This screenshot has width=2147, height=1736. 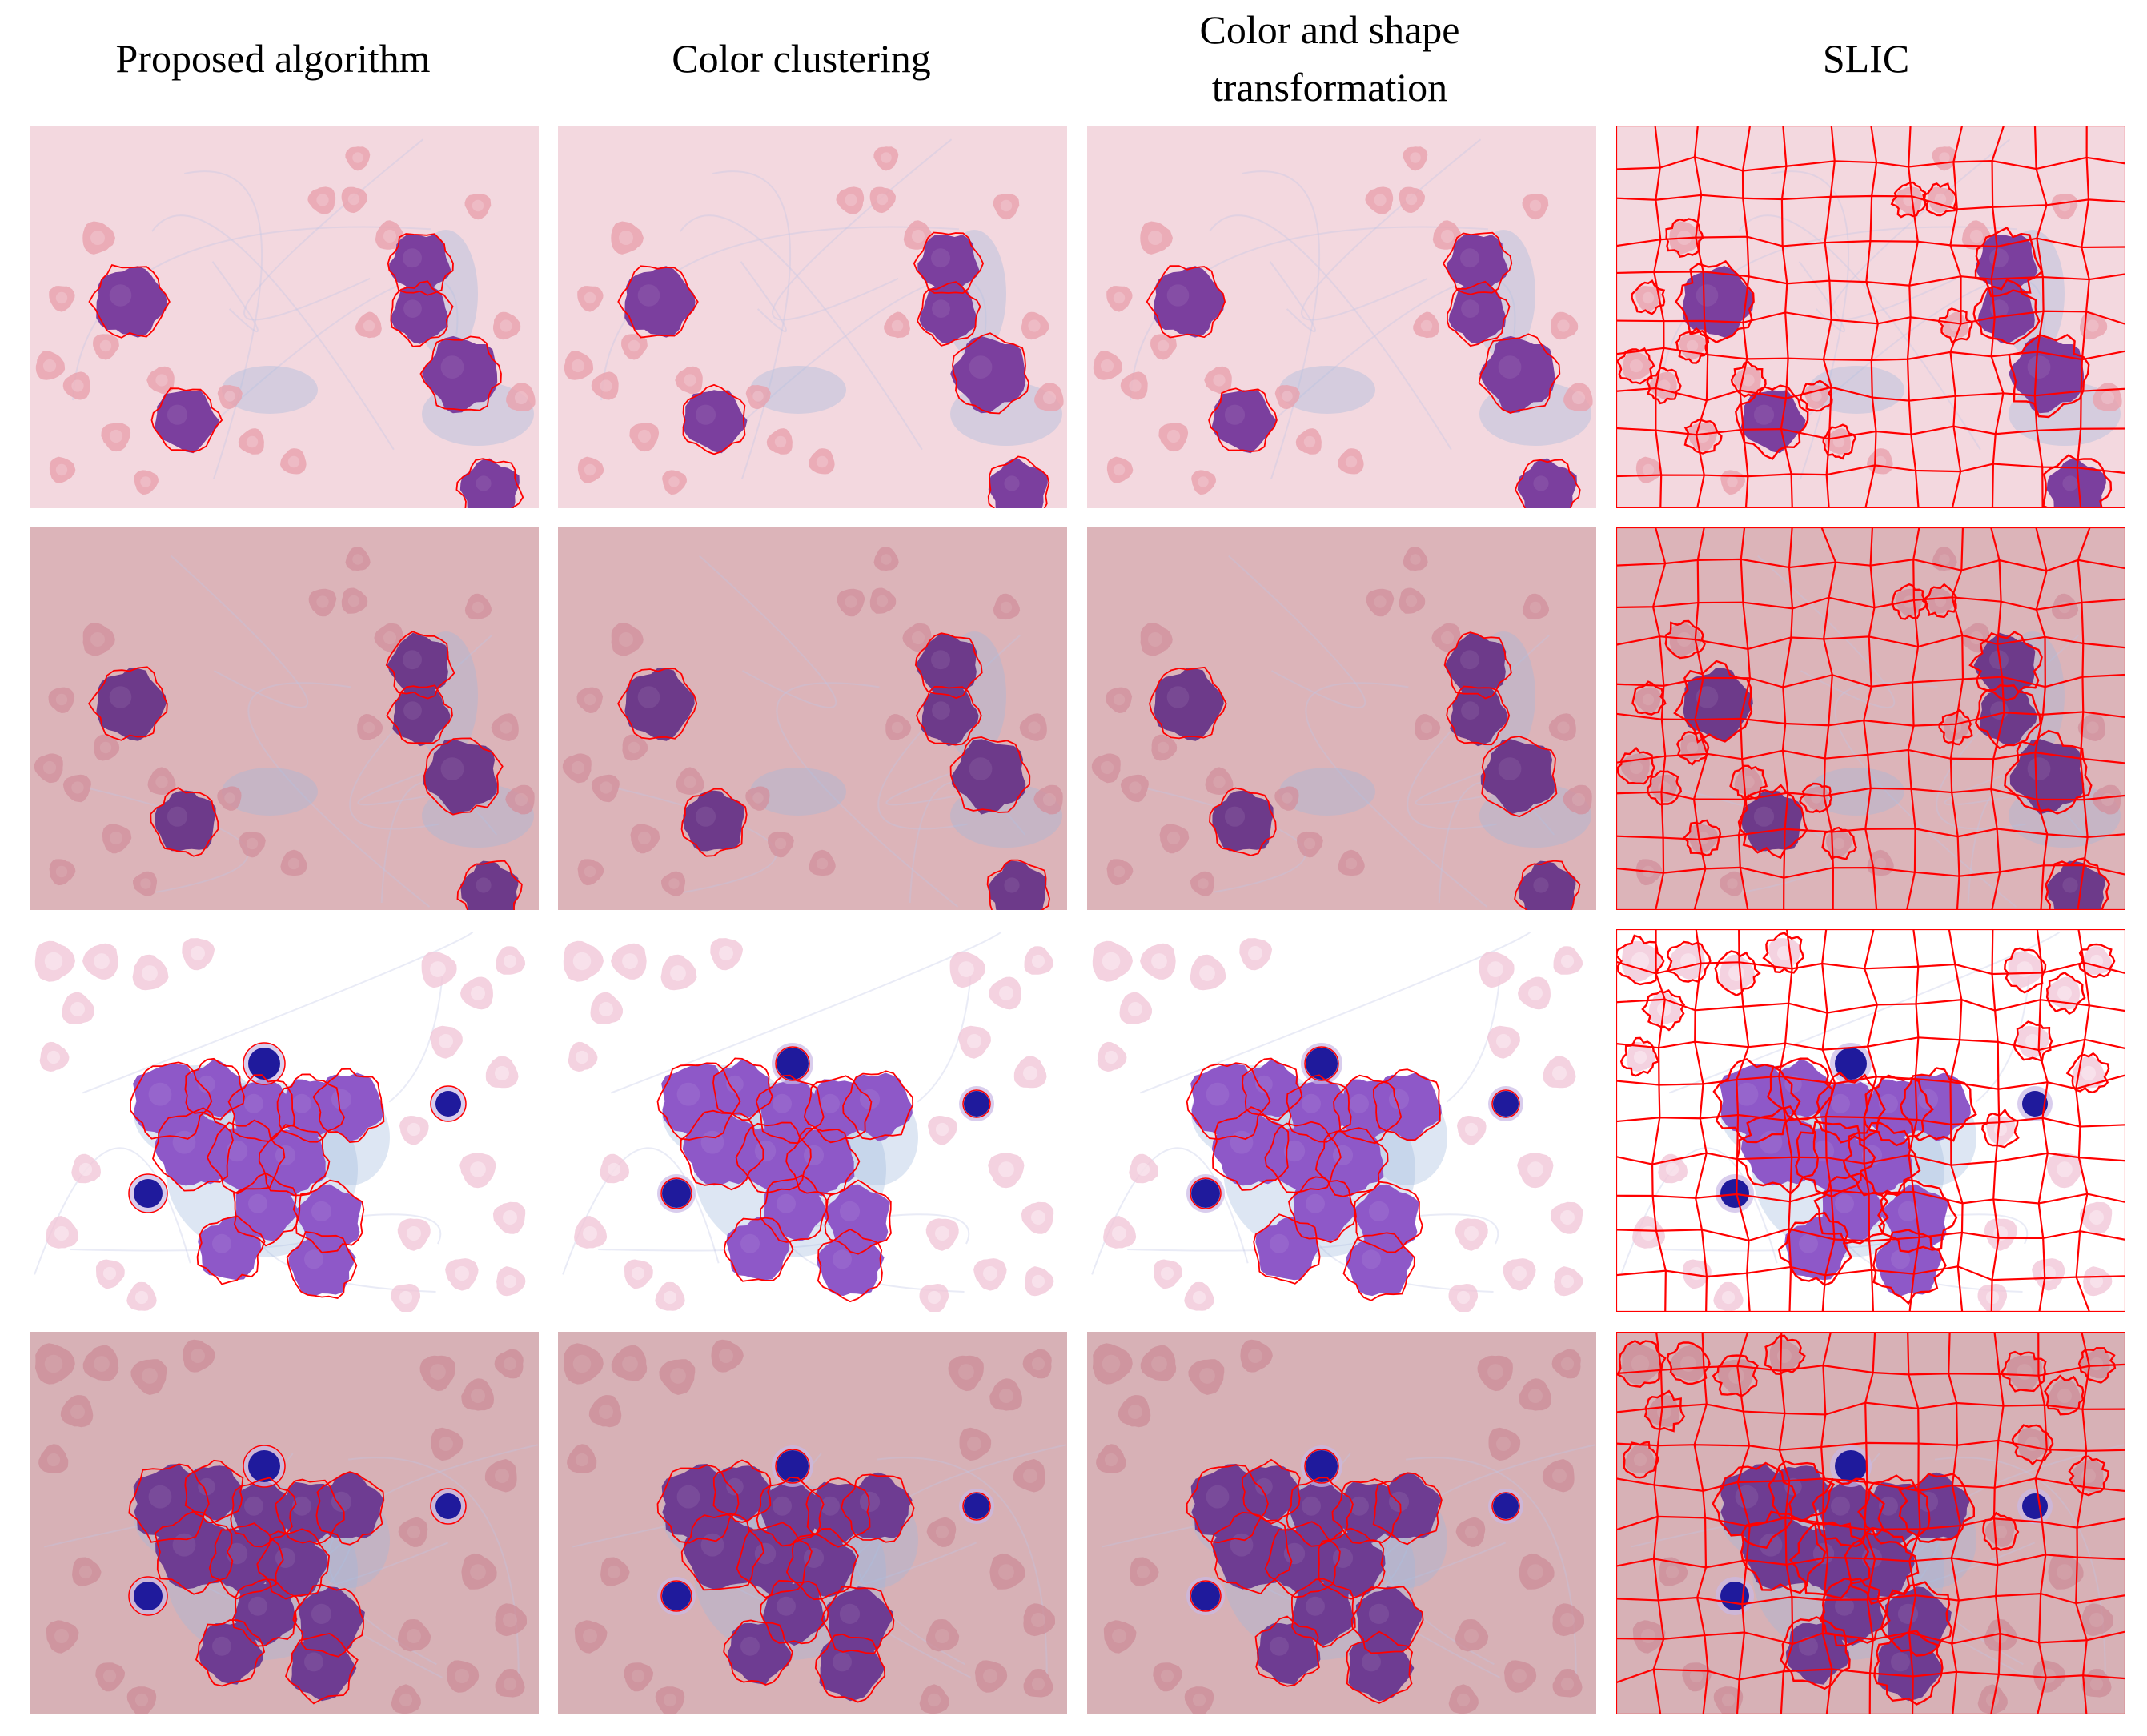 What do you see at coordinates (270, 390) in the screenshot?
I see `cytoplasm-stain` at bounding box center [270, 390].